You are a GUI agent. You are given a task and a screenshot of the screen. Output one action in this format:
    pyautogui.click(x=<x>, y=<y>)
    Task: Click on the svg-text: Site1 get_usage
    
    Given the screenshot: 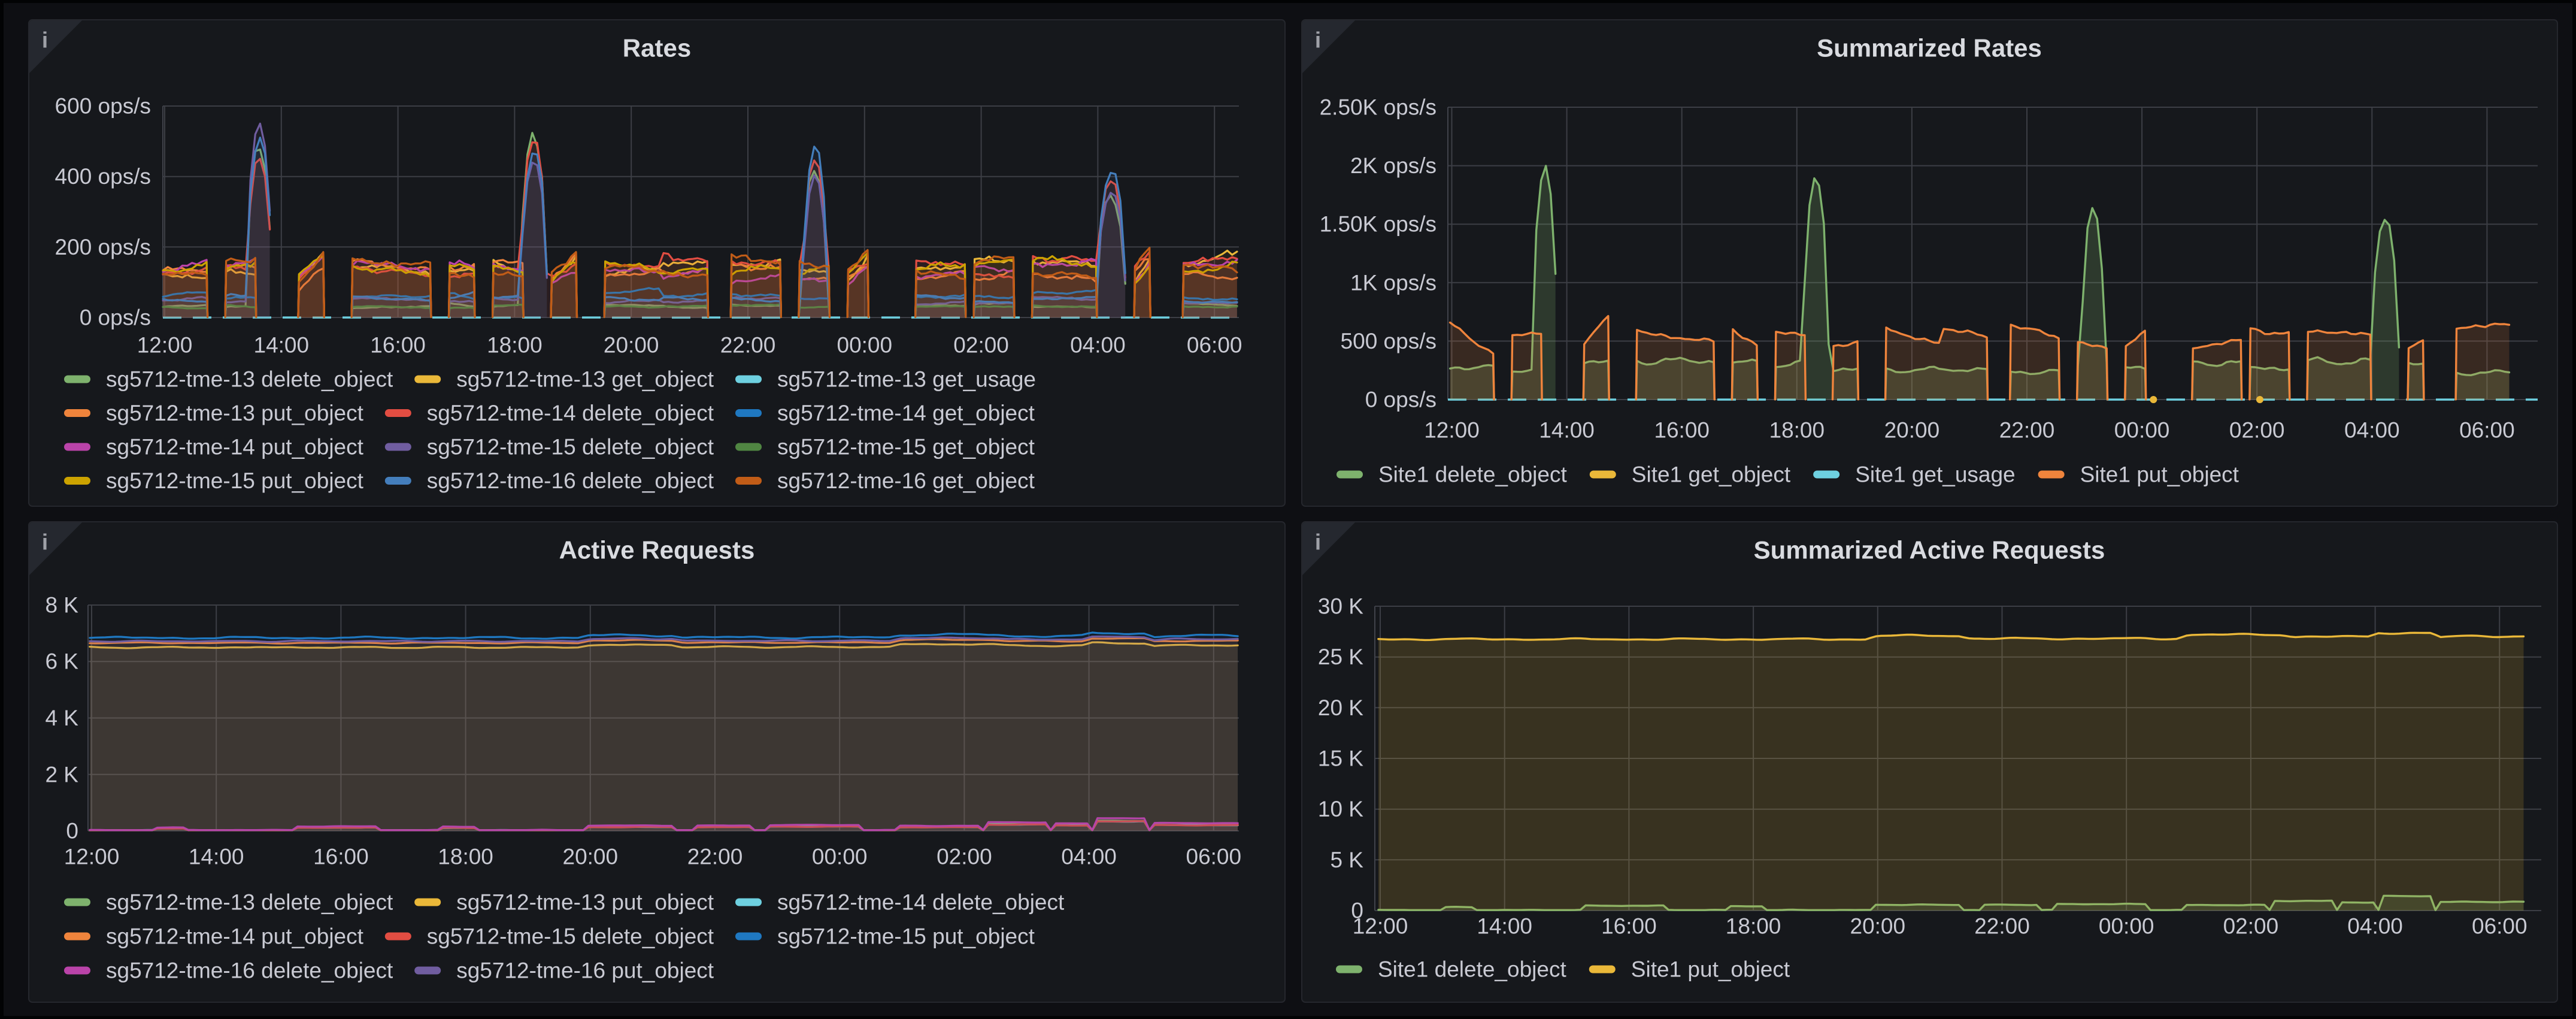 What is the action you would take?
    pyautogui.click(x=1935, y=474)
    